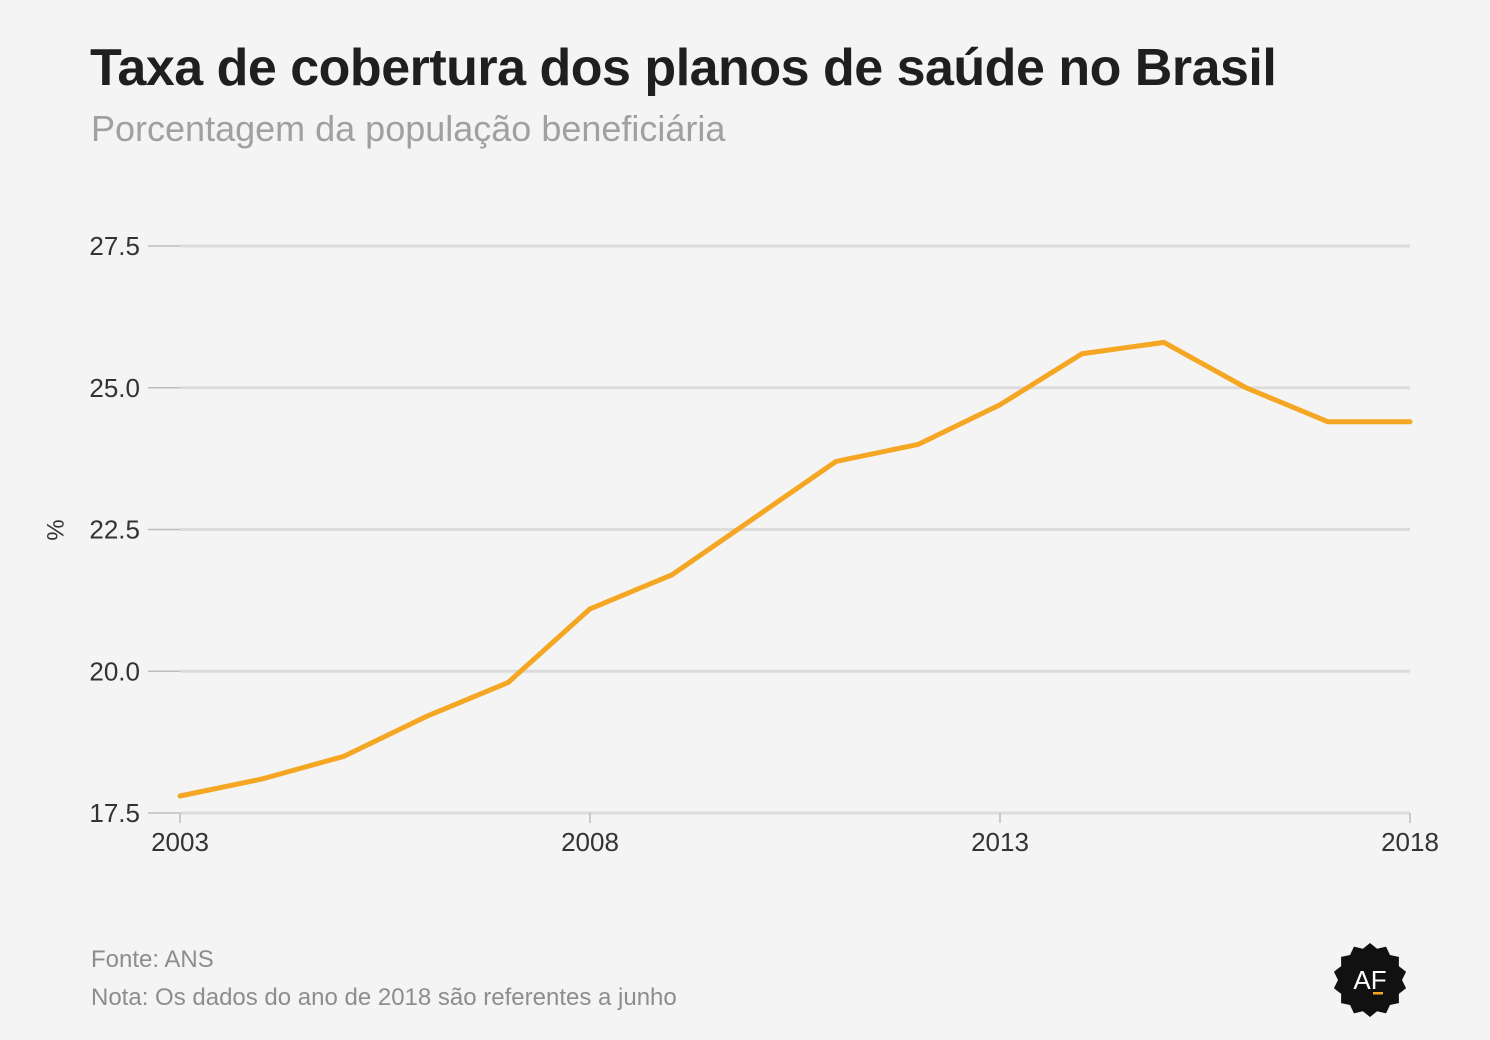  Describe the element at coordinates (54, 529) in the screenshot. I see `y-axis-label: %` at that location.